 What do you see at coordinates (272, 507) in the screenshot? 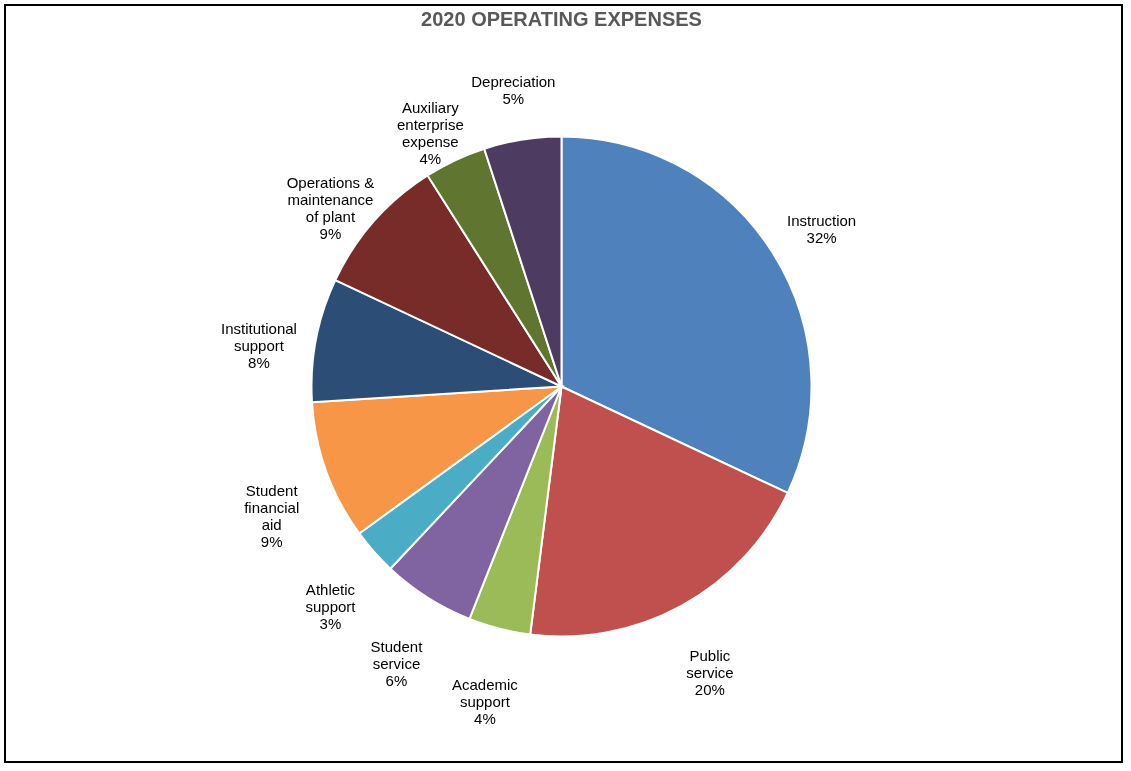
I see `slice-label: Student financial aid` at bounding box center [272, 507].